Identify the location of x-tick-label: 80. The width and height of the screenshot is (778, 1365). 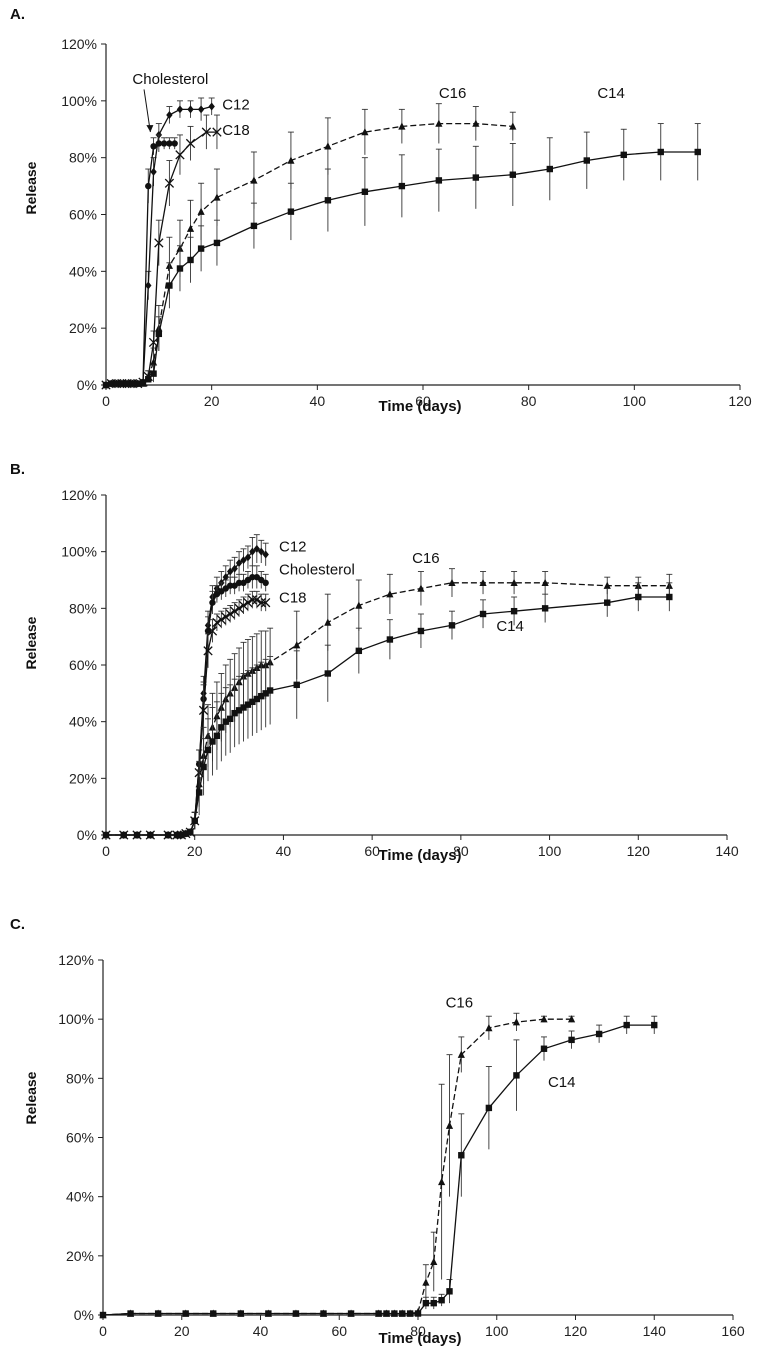
(418, 1331).